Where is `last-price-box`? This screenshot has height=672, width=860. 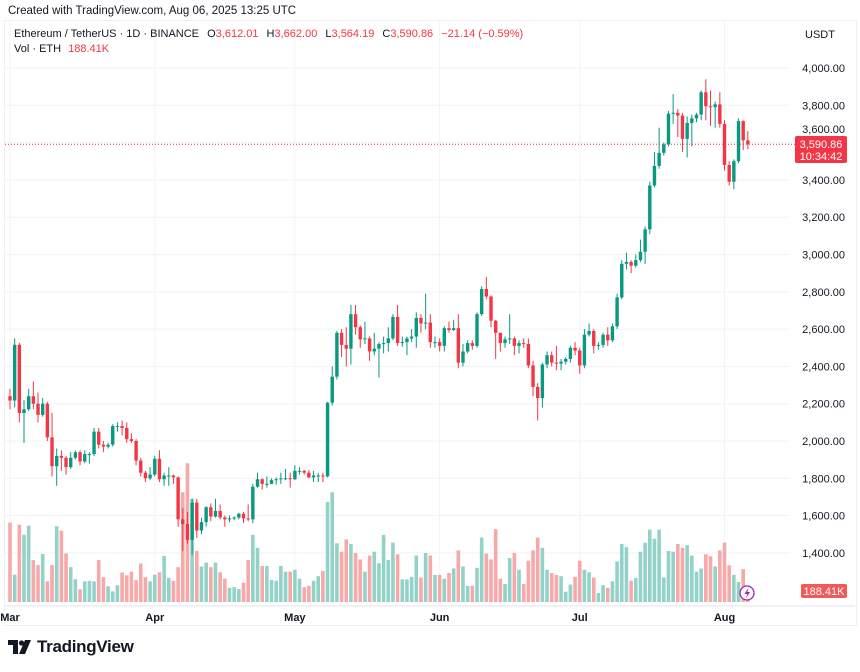
last-price-box is located at coordinates (821, 149).